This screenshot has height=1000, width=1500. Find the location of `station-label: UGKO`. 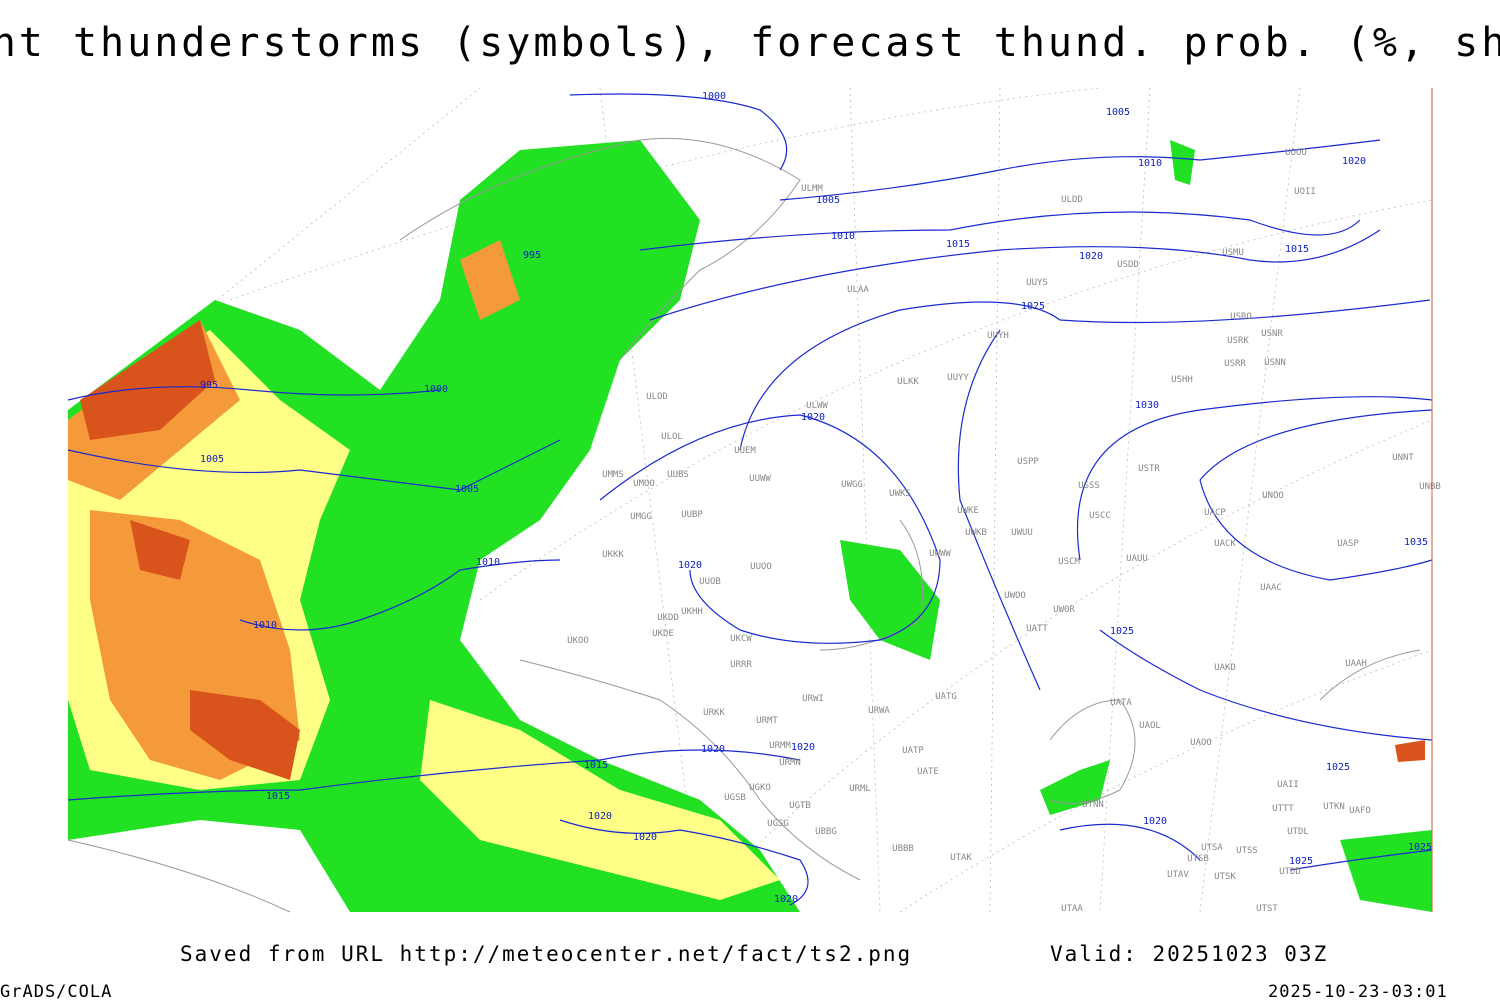

station-label: UGKO is located at coordinates (760, 788).